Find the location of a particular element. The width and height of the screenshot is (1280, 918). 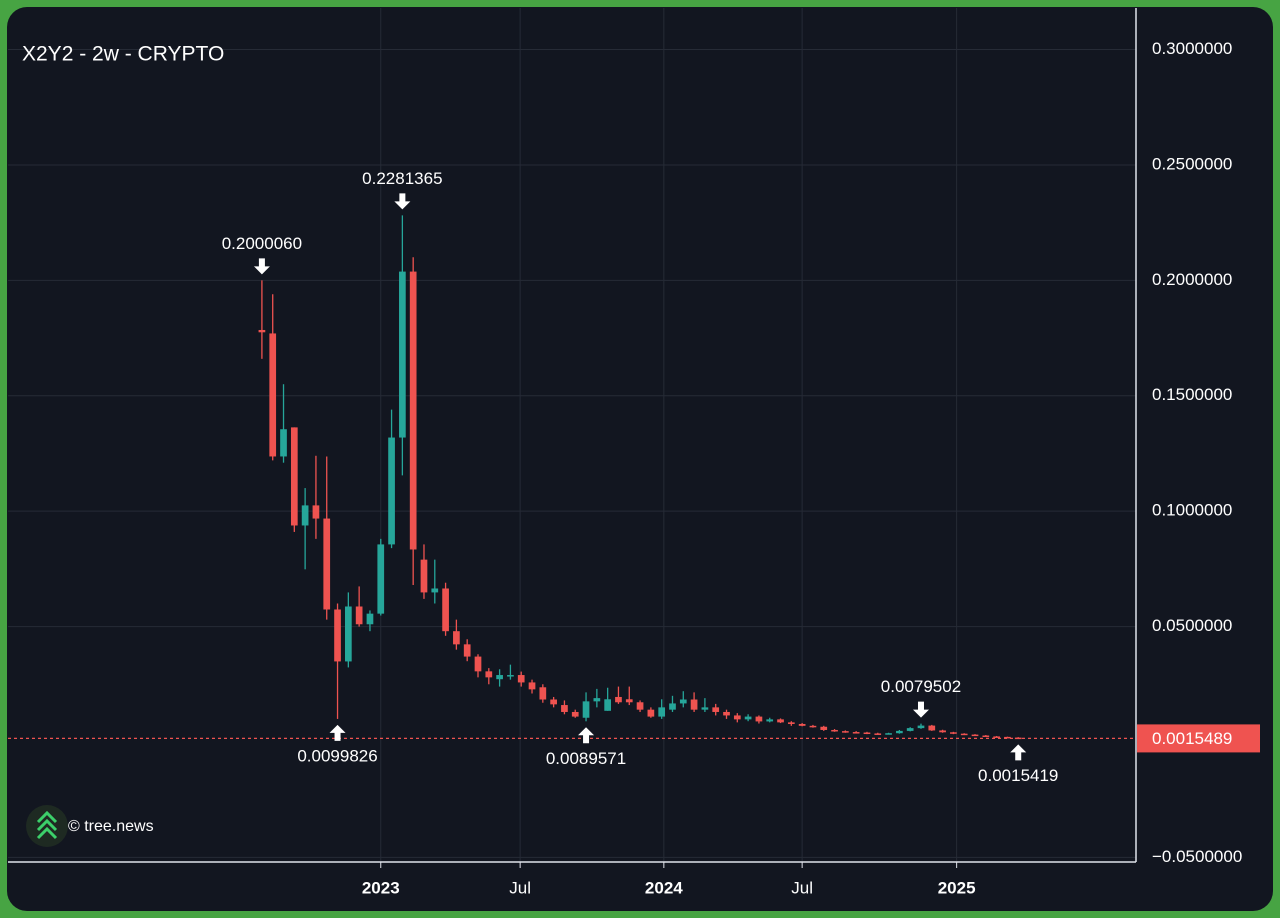

logo is located at coordinates (47, 826).